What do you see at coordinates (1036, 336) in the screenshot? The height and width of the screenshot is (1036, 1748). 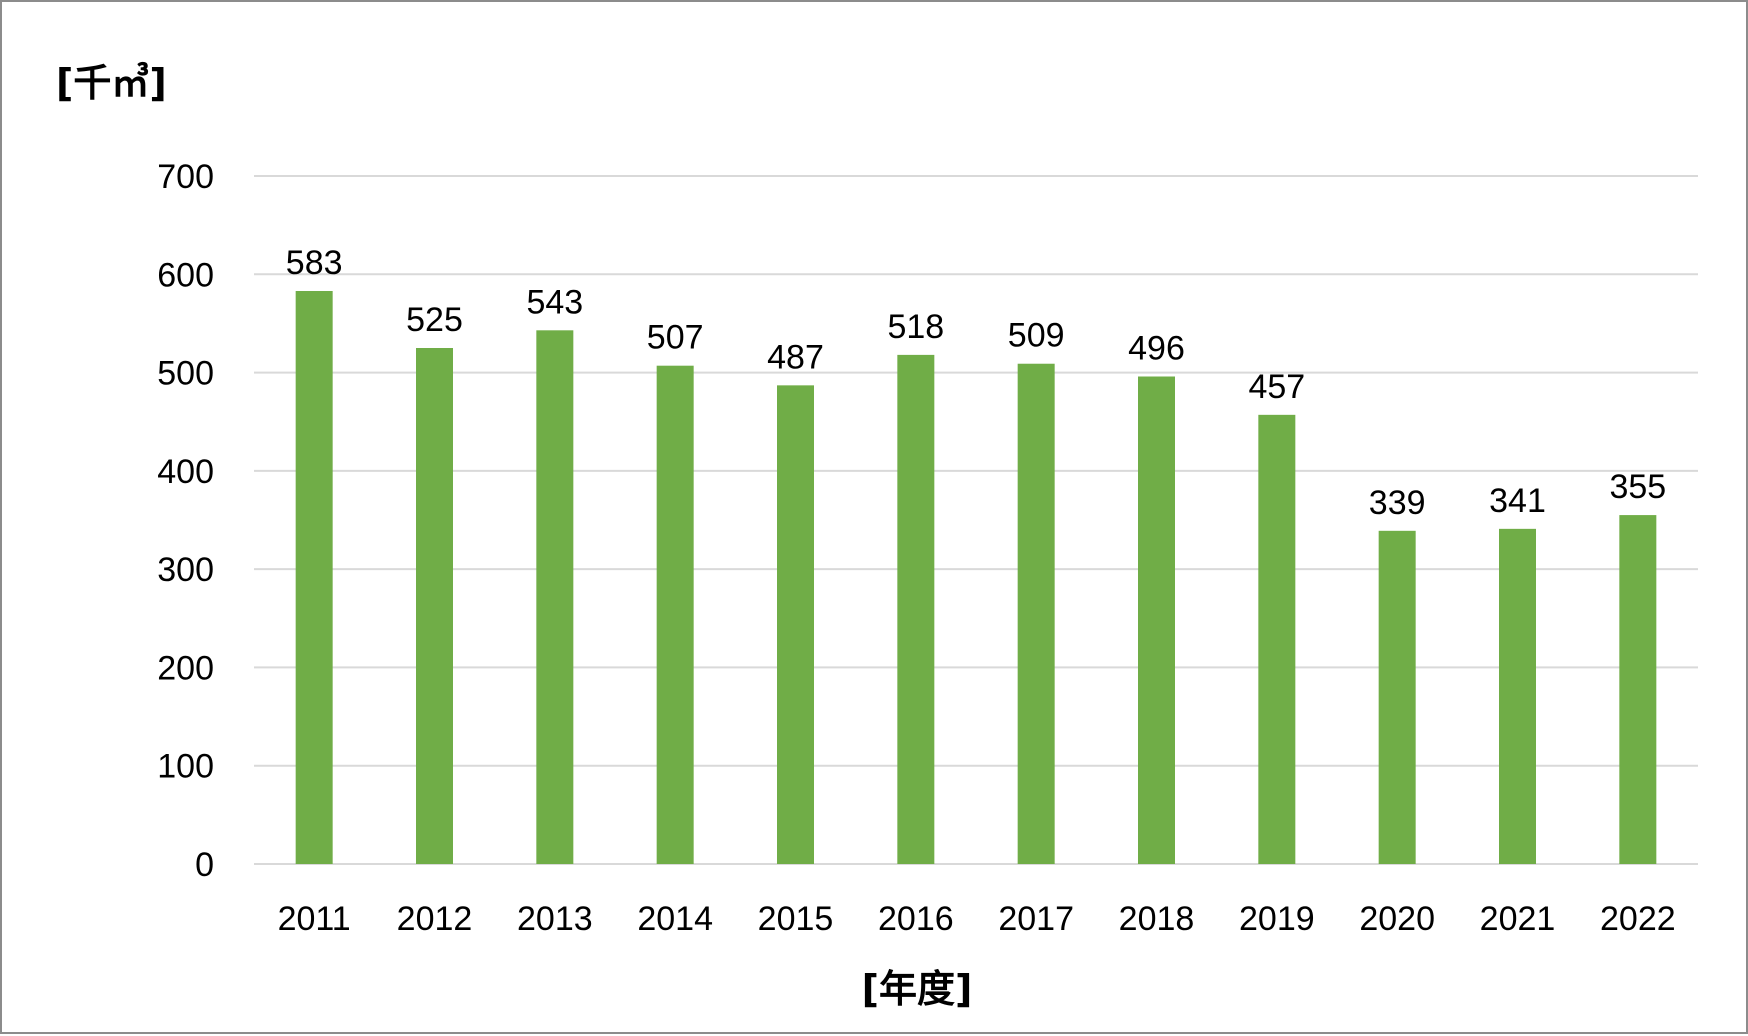 I see `data-label-2017: 509` at bounding box center [1036, 336].